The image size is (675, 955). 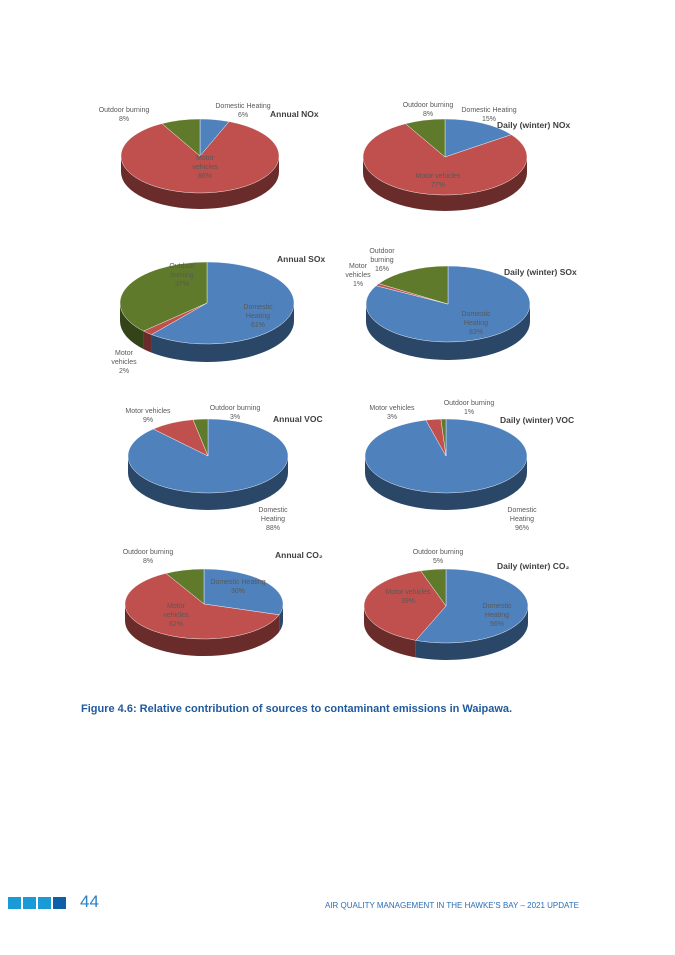 I want to click on data-label: Domestic Heating 61%, so click(x=258, y=316).